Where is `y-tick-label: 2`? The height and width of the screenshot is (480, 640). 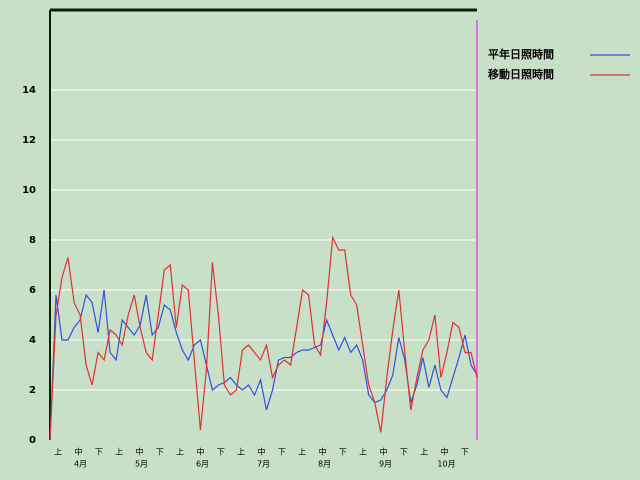 y-tick-label: 2 is located at coordinates (32, 390).